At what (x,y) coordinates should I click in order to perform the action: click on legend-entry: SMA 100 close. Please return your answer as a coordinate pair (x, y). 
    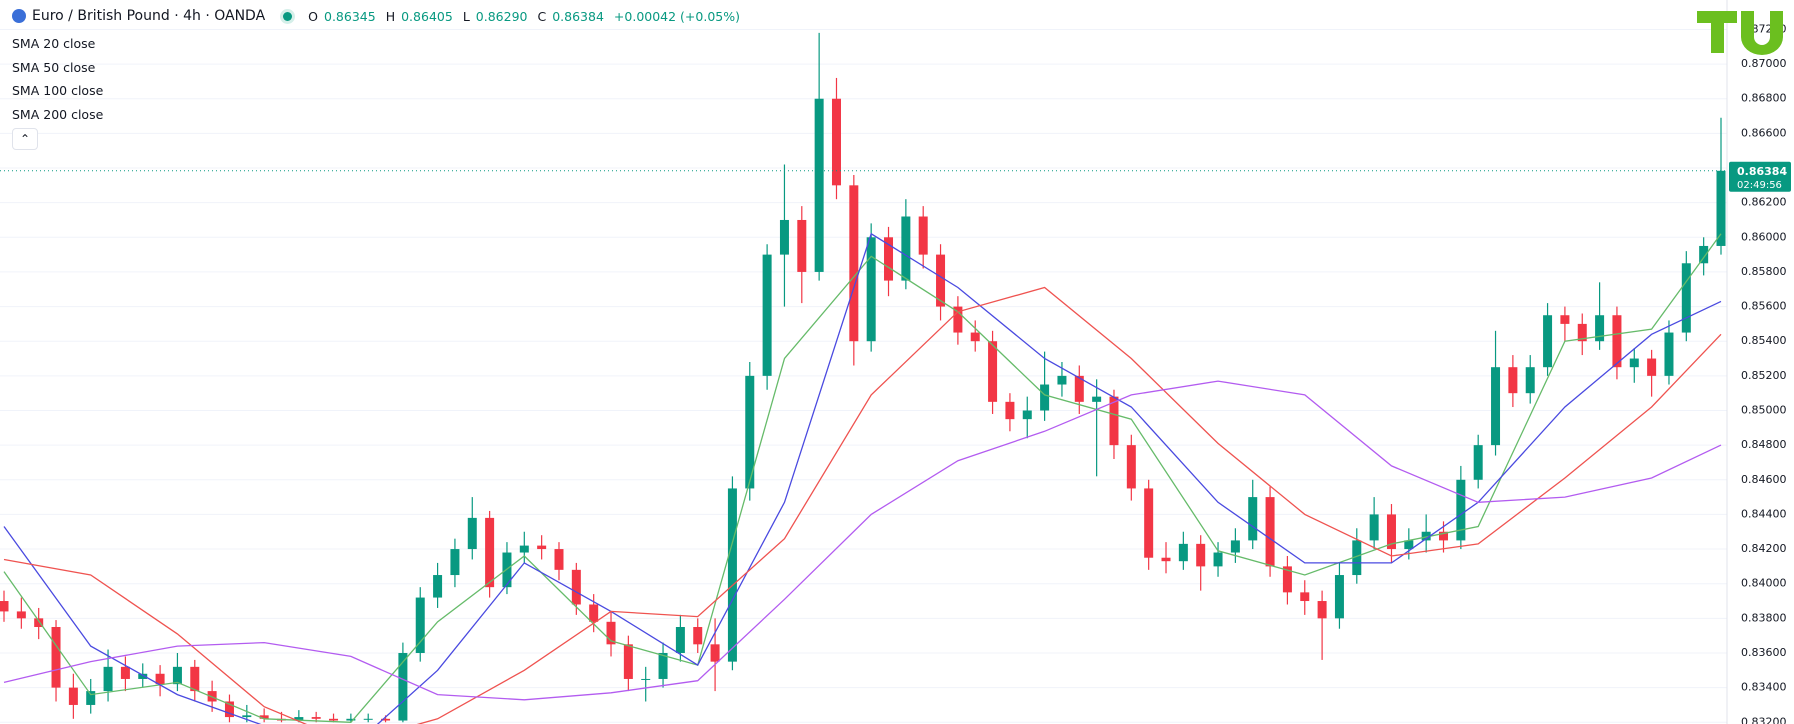
    Looking at the image, I should click on (58, 90).